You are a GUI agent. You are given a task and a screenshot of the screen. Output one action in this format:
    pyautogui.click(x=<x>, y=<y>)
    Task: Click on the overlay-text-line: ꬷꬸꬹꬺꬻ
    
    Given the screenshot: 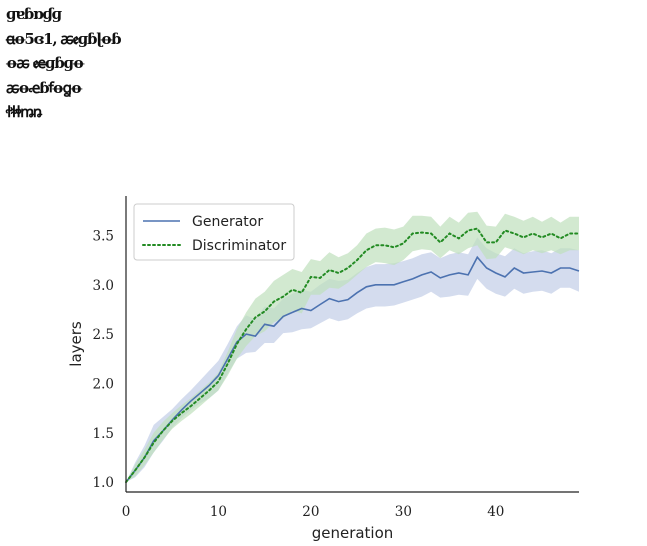 What is the action you would take?
    pyautogui.click(x=24, y=112)
    